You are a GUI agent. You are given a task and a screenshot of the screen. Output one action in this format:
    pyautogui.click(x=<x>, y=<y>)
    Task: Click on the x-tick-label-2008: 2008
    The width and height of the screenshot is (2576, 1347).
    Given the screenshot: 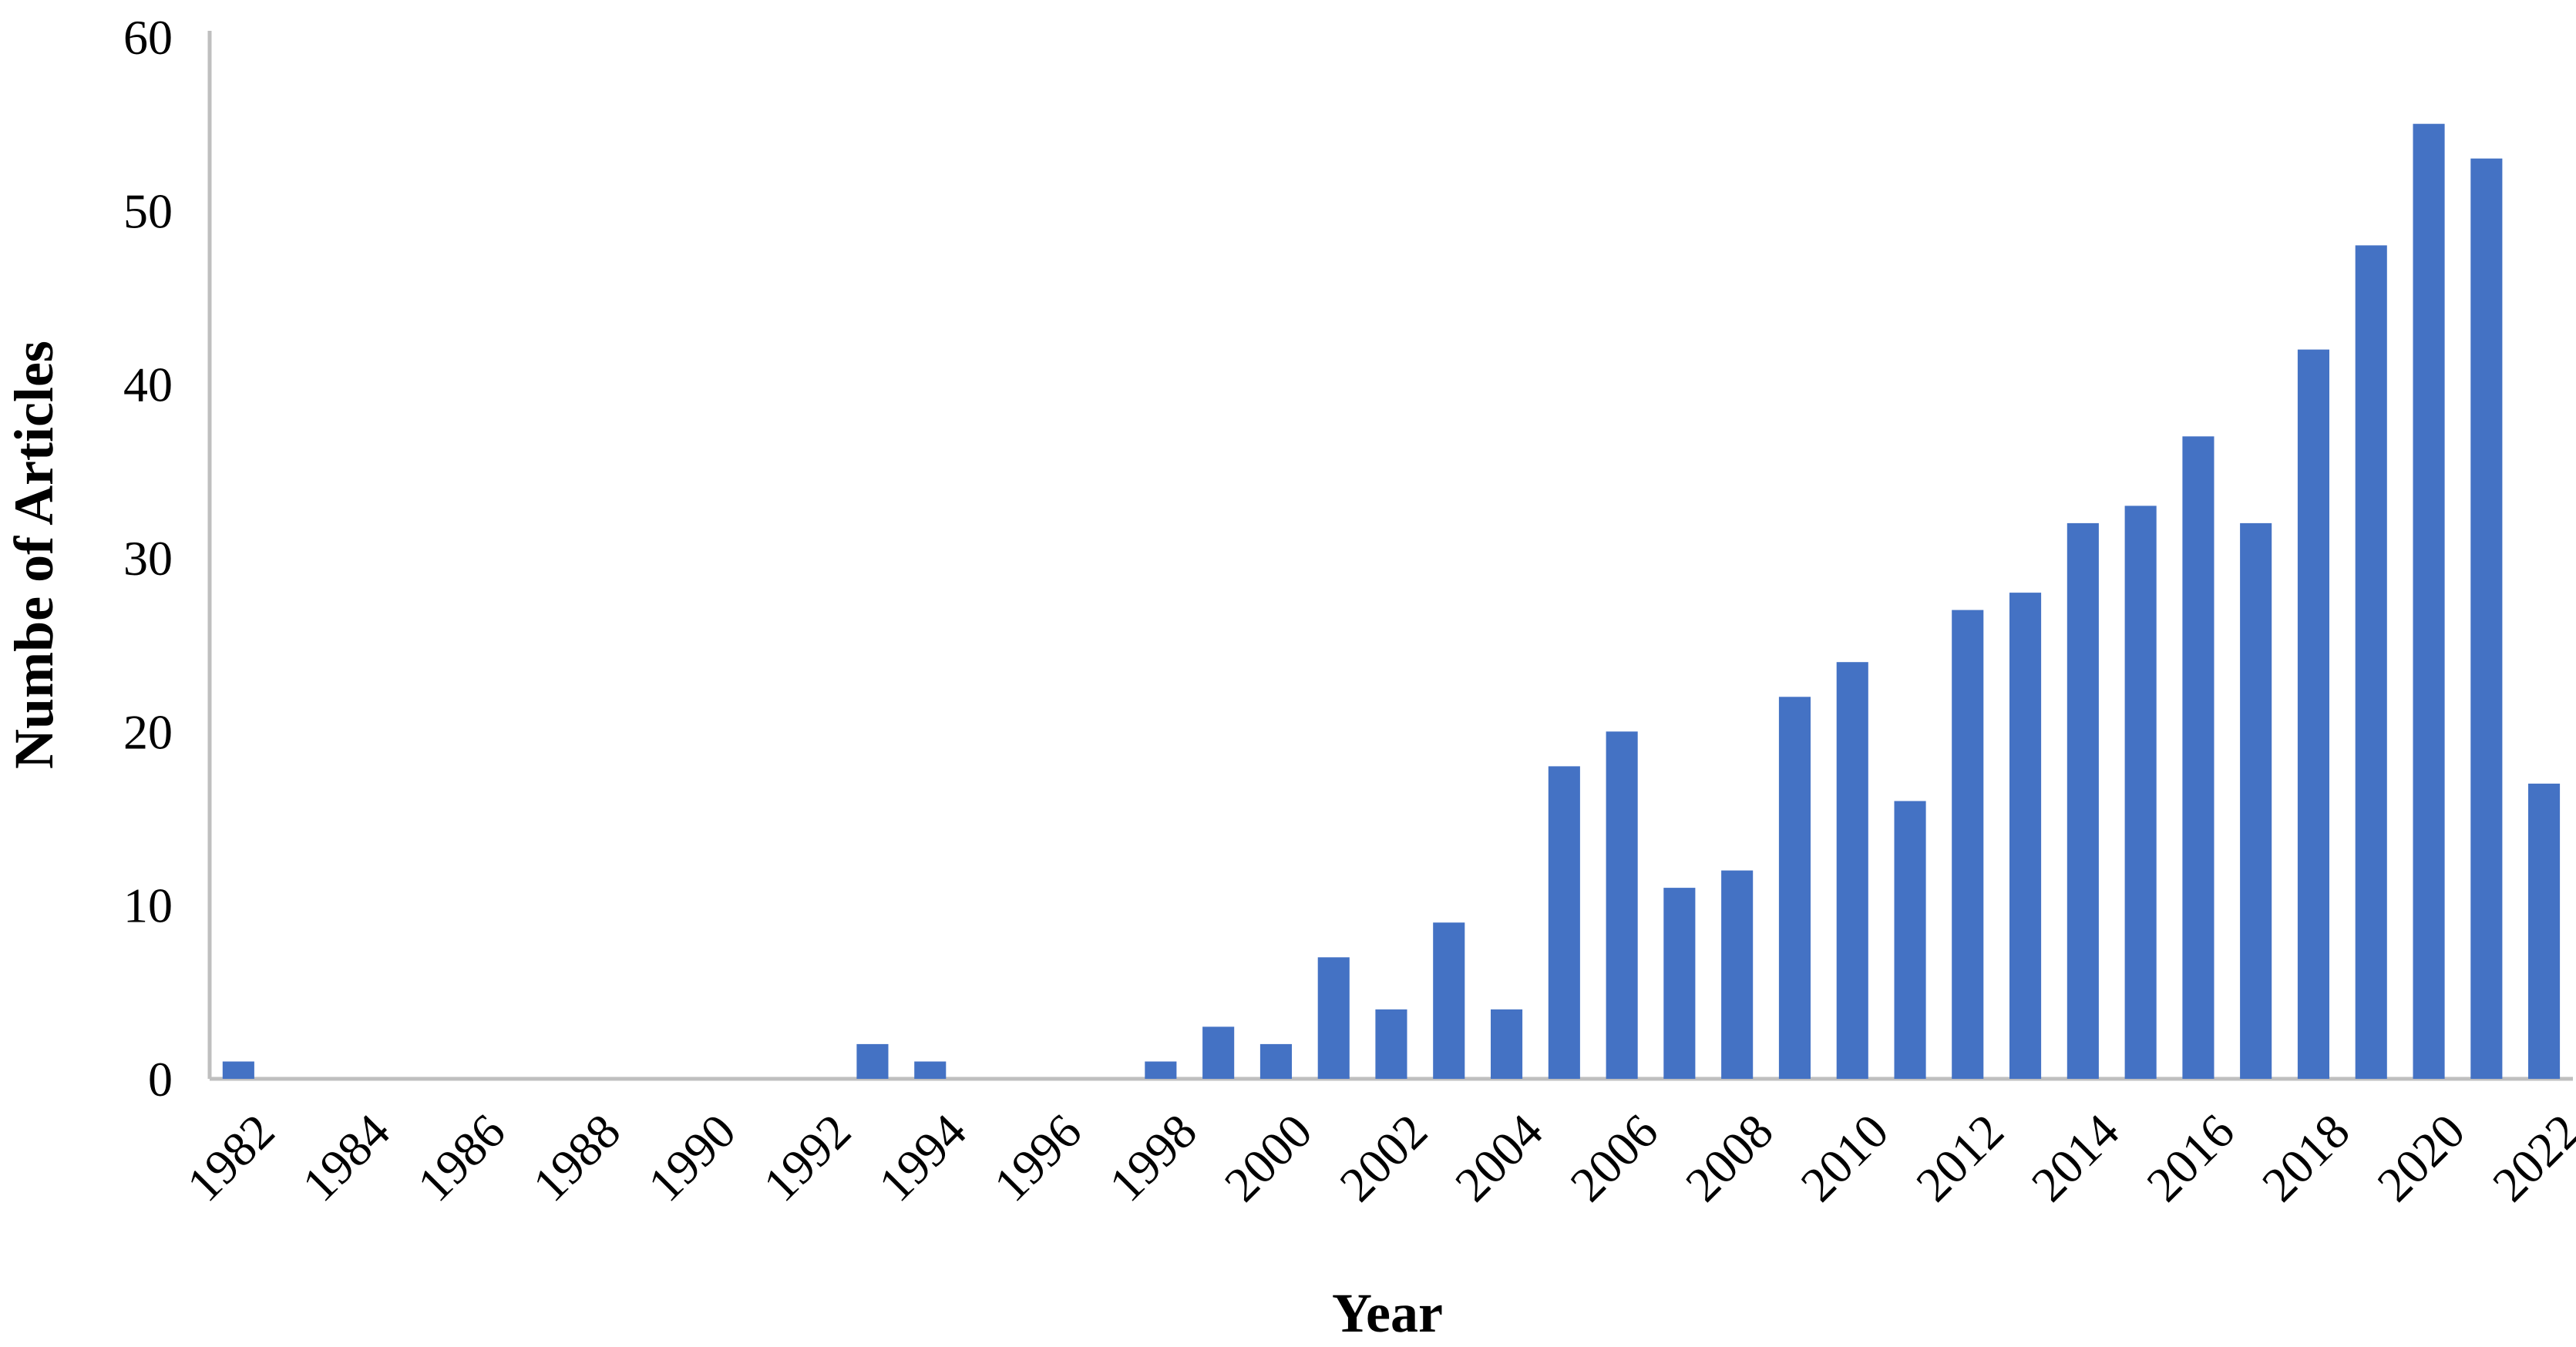 What is the action you would take?
    pyautogui.click(x=1729, y=1157)
    